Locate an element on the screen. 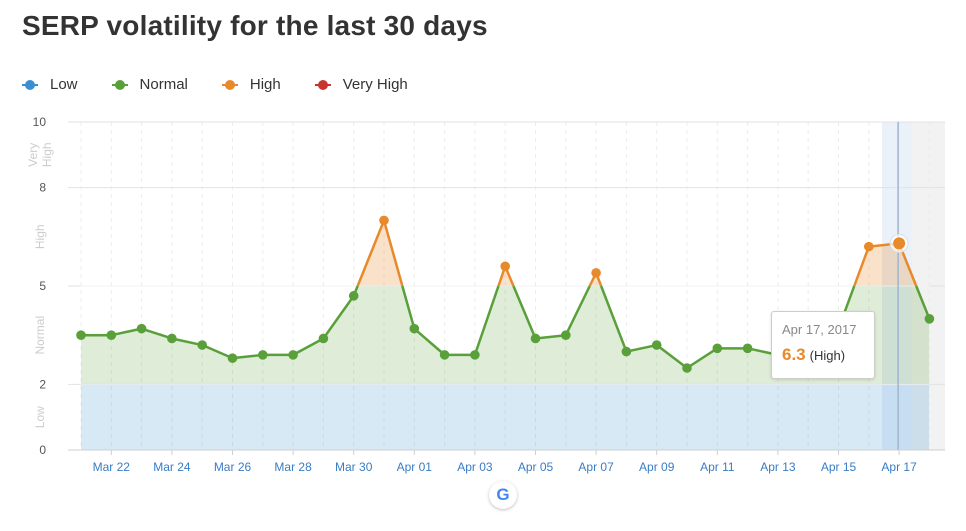  high-area is located at coordinates (637, 253).